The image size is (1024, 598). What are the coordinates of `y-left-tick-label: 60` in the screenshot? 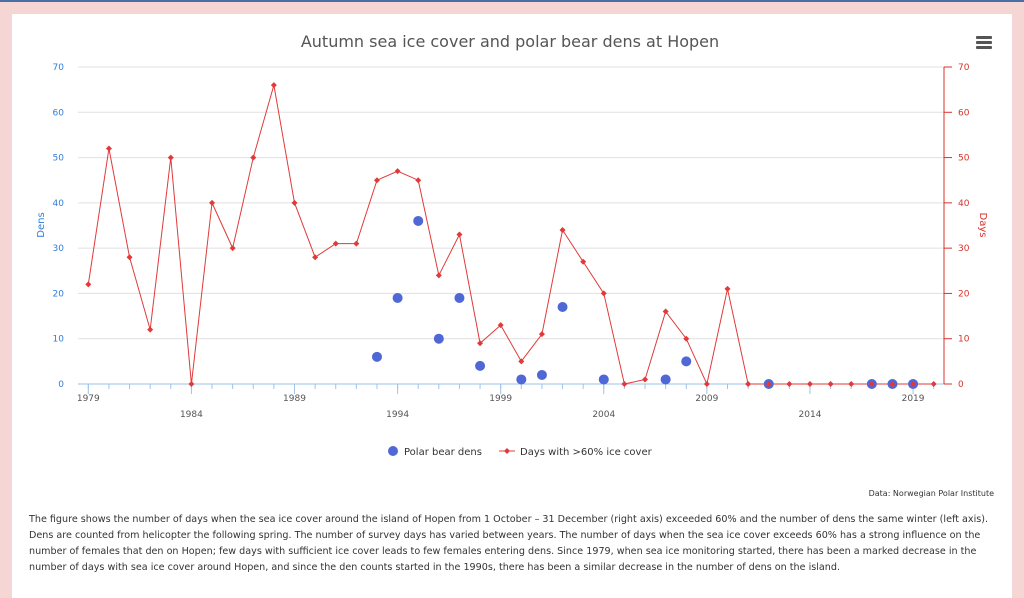 It's located at (59, 113).